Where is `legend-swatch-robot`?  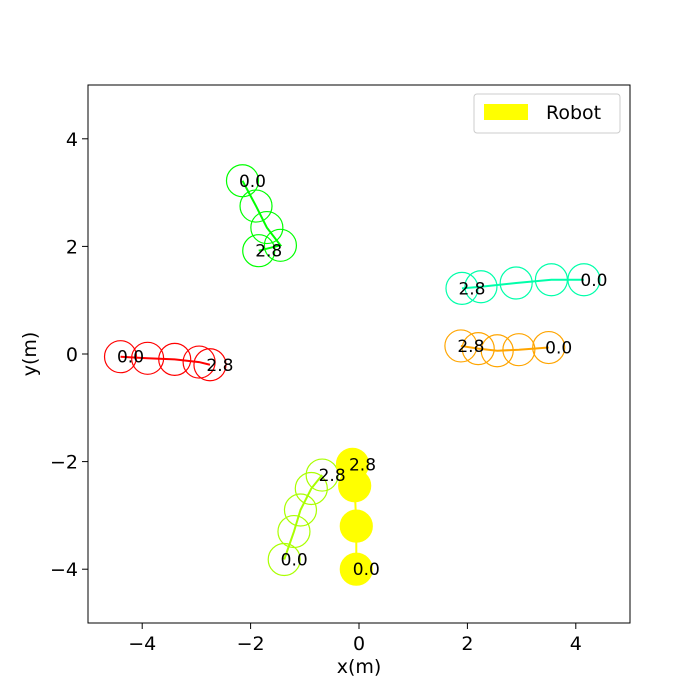
legend-swatch-robot is located at coordinates (506, 112).